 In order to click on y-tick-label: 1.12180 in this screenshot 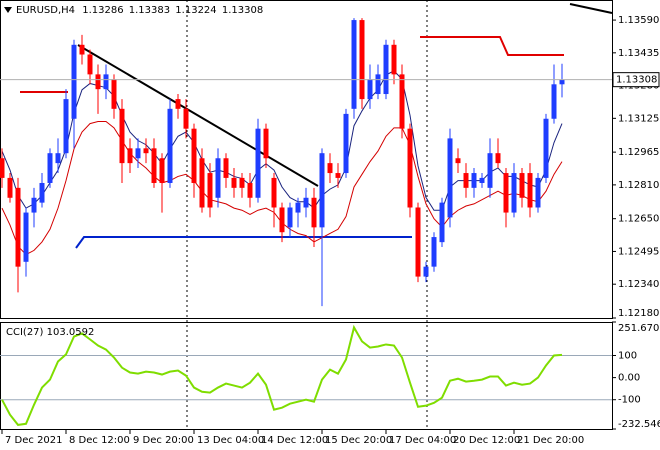, I will do `click(638, 313)`.